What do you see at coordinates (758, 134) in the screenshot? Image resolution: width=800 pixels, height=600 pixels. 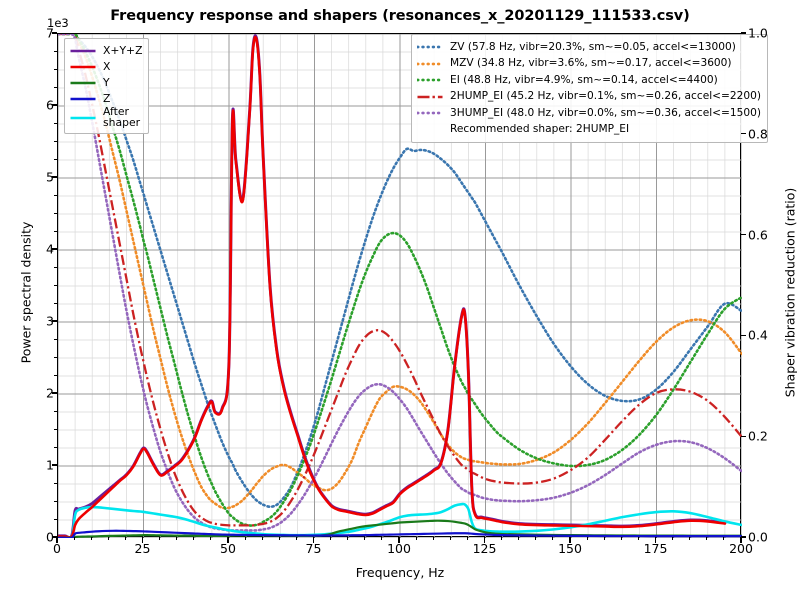 I see `y2-tick-label: 0.8` at bounding box center [758, 134].